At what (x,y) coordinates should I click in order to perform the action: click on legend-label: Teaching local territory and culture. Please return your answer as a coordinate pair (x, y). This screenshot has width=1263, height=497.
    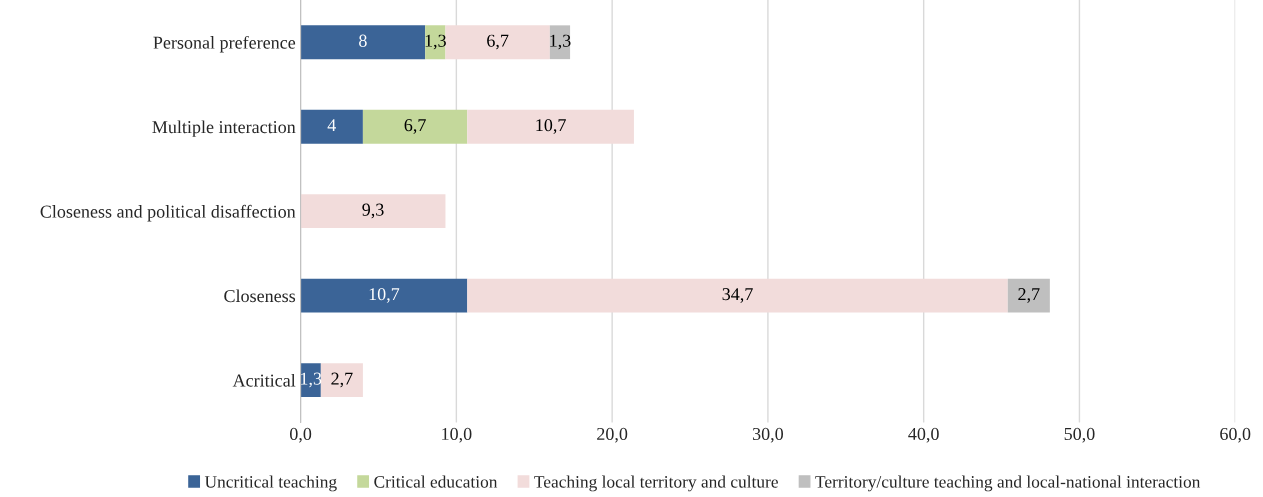
    Looking at the image, I should click on (656, 483).